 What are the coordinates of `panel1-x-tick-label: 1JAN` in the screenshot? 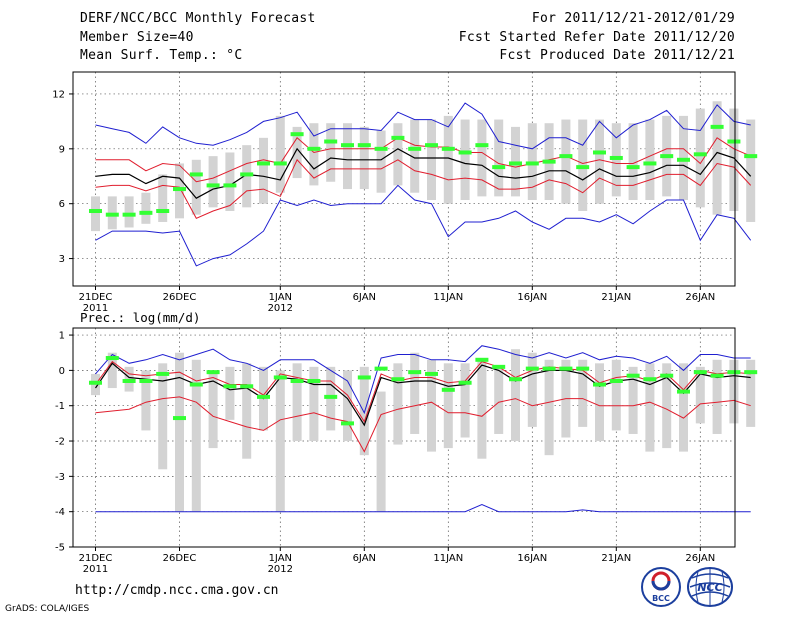 It's located at (280, 297).